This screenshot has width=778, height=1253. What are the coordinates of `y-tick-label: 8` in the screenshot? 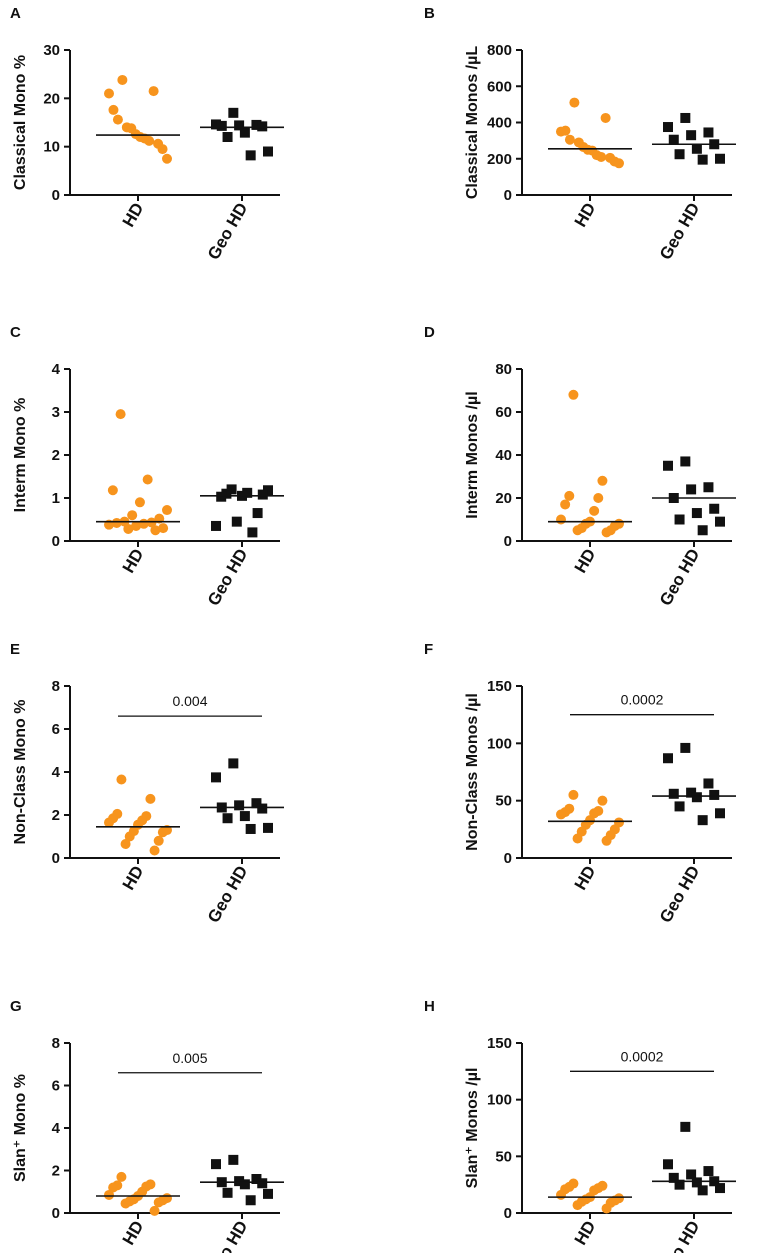 It's located at (56, 1043).